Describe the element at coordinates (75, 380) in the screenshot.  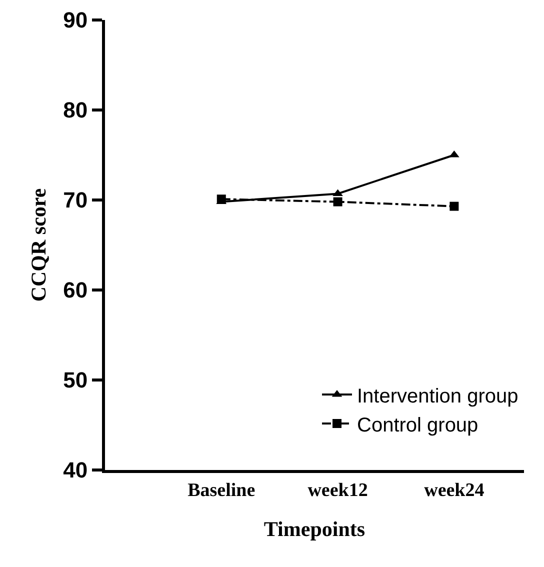
I see `y-tick-label: 50` at that location.